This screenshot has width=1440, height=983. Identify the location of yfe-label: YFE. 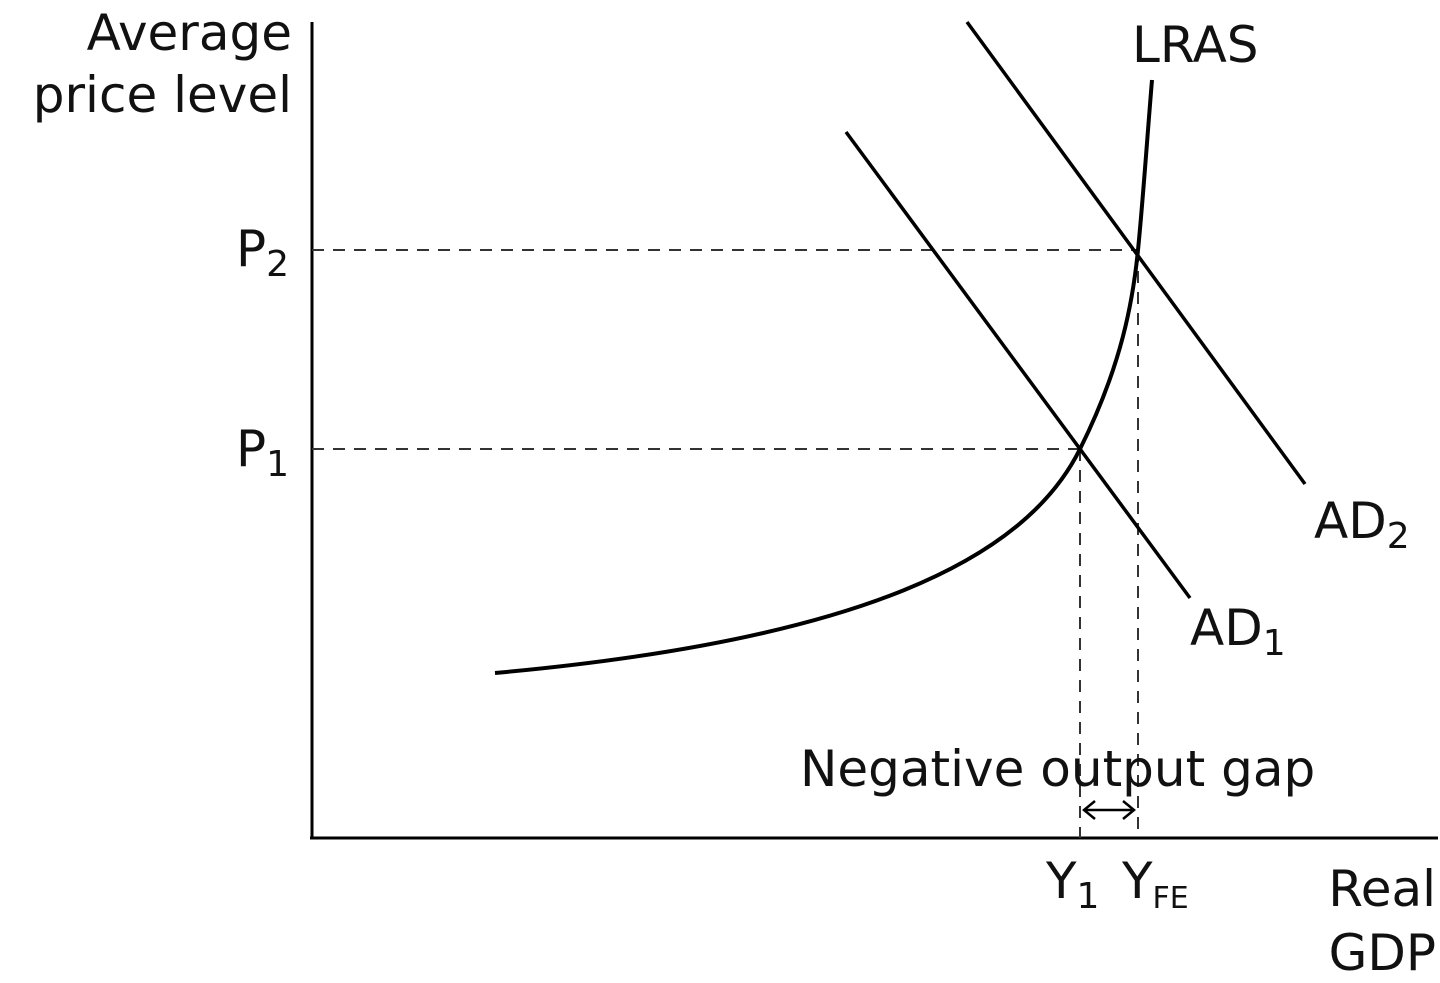
(1155, 884).